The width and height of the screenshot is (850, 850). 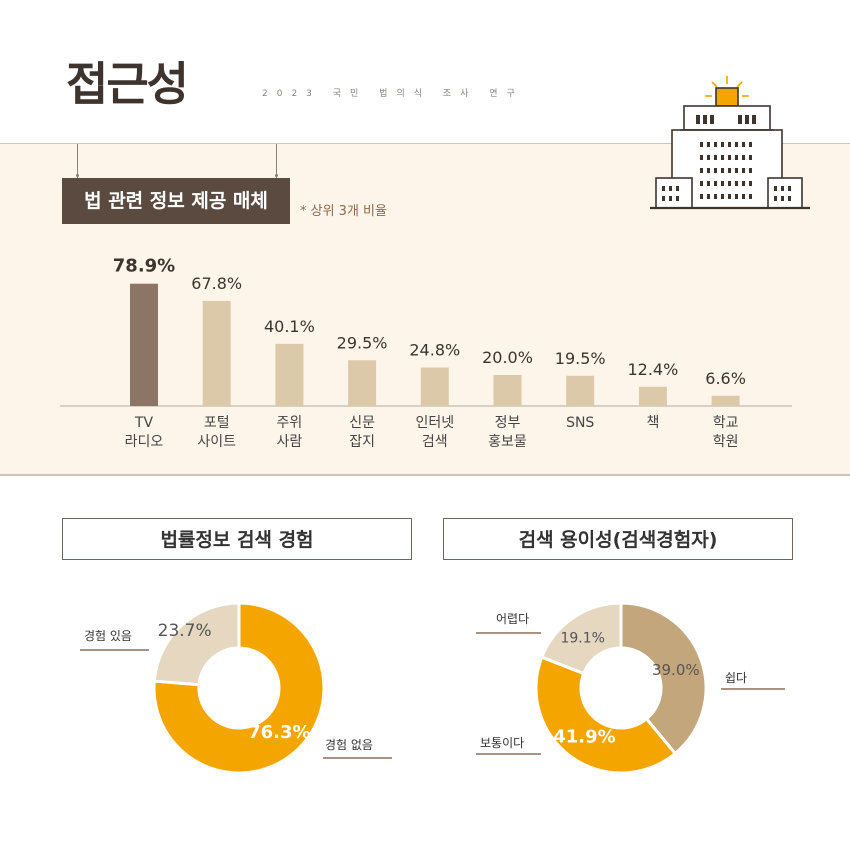 I want to click on bar-value-label: 67.8%, so click(x=216, y=283).